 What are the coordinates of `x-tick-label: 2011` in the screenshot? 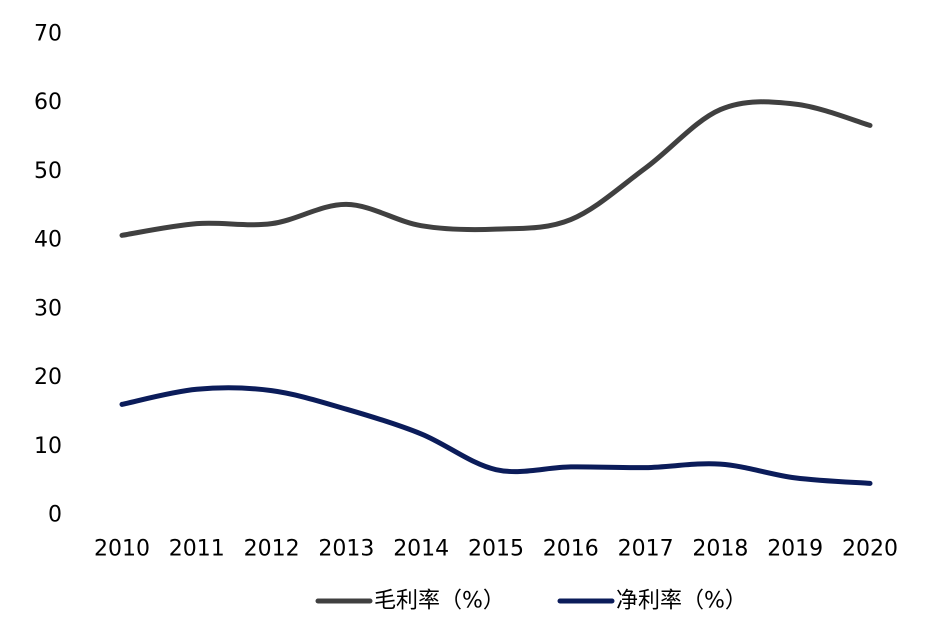 It's located at (197, 549).